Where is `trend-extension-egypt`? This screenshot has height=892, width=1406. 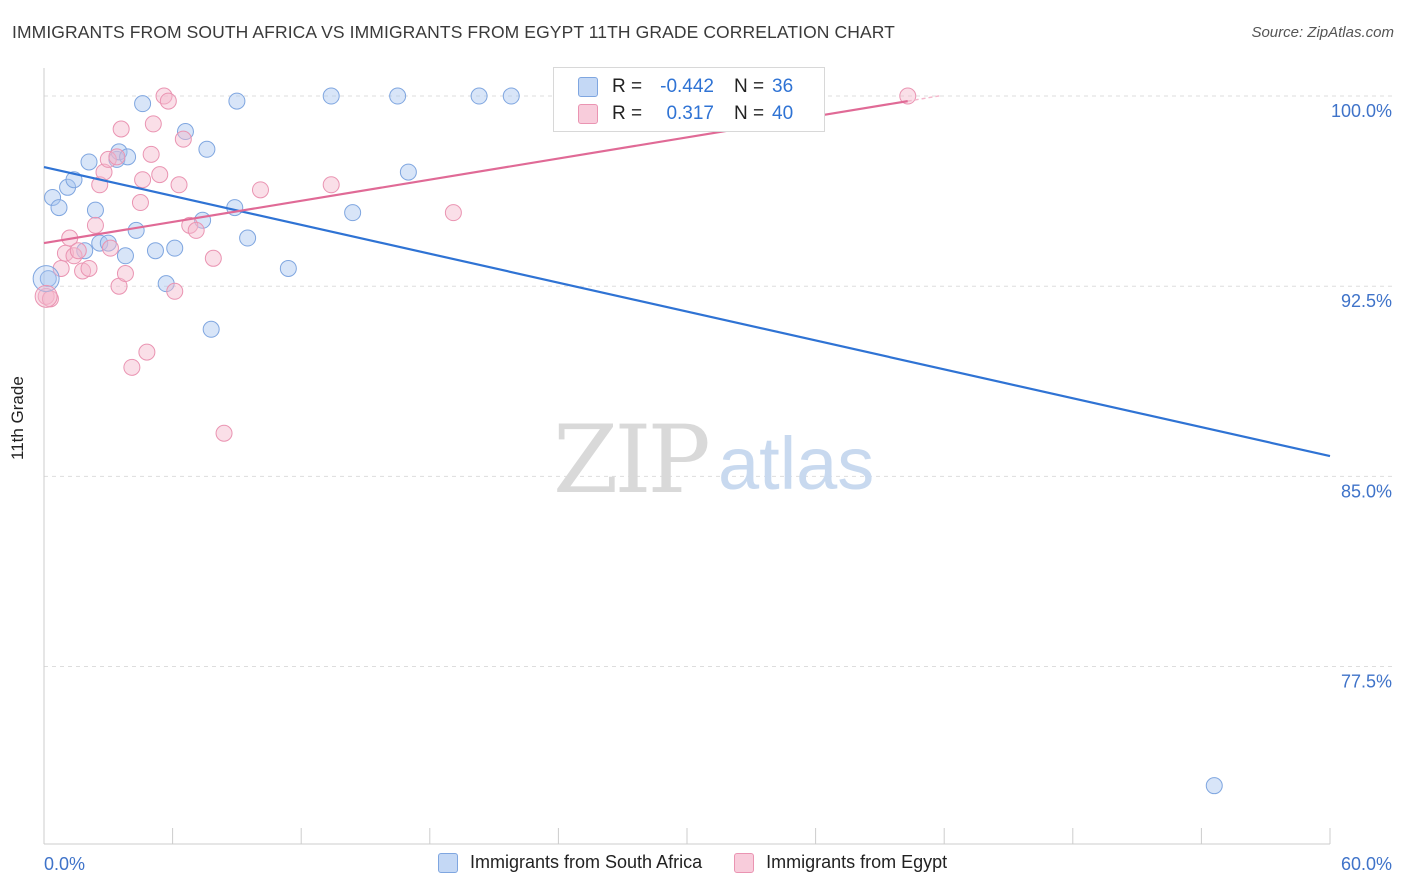 trend-extension-egypt is located at coordinates (925, 98).